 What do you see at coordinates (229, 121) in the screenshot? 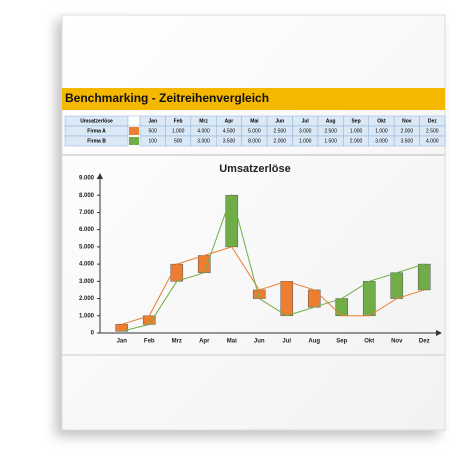
I see `table-header: Apr` at bounding box center [229, 121].